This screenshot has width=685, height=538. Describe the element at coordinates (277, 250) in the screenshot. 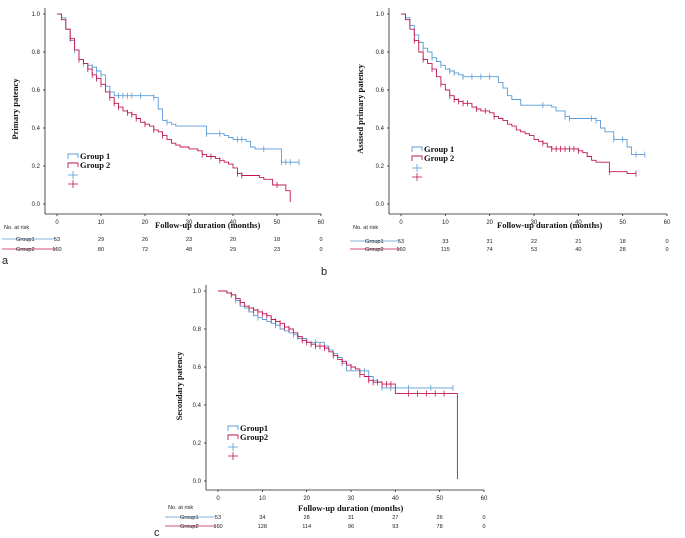

I see `risk-value: 23` at that location.